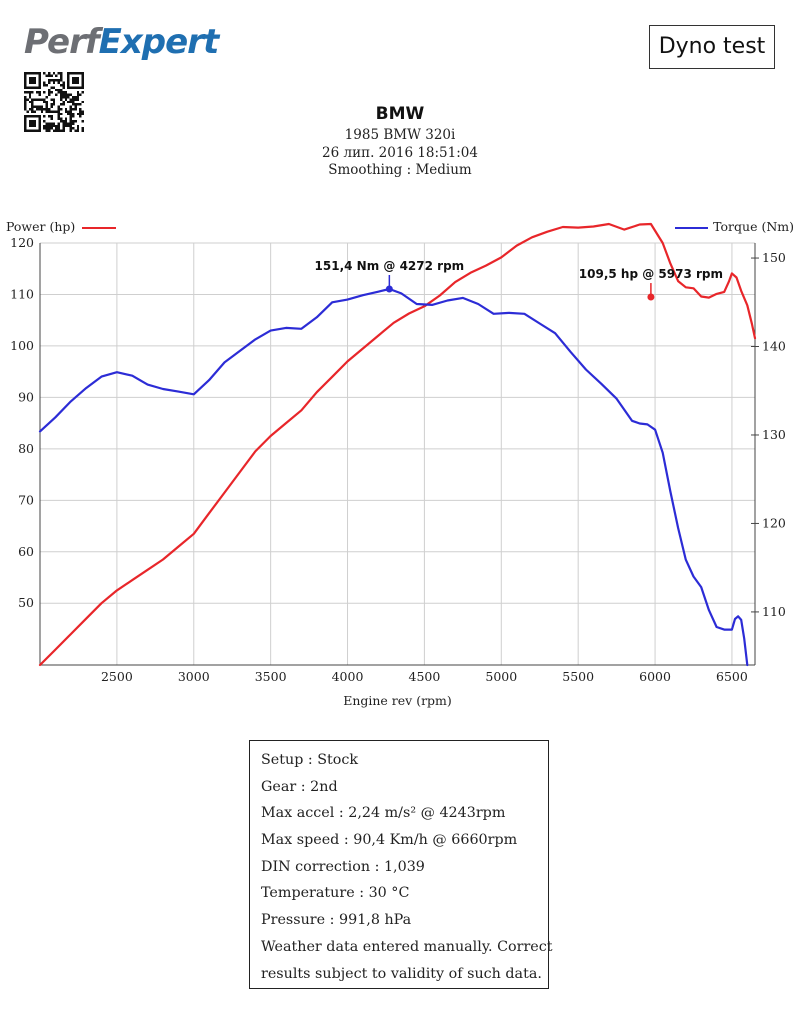 The width and height of the screenshot is (800, 1015). I want to click on x-axis-label: Engine rev (rpm), so click(397, 700).